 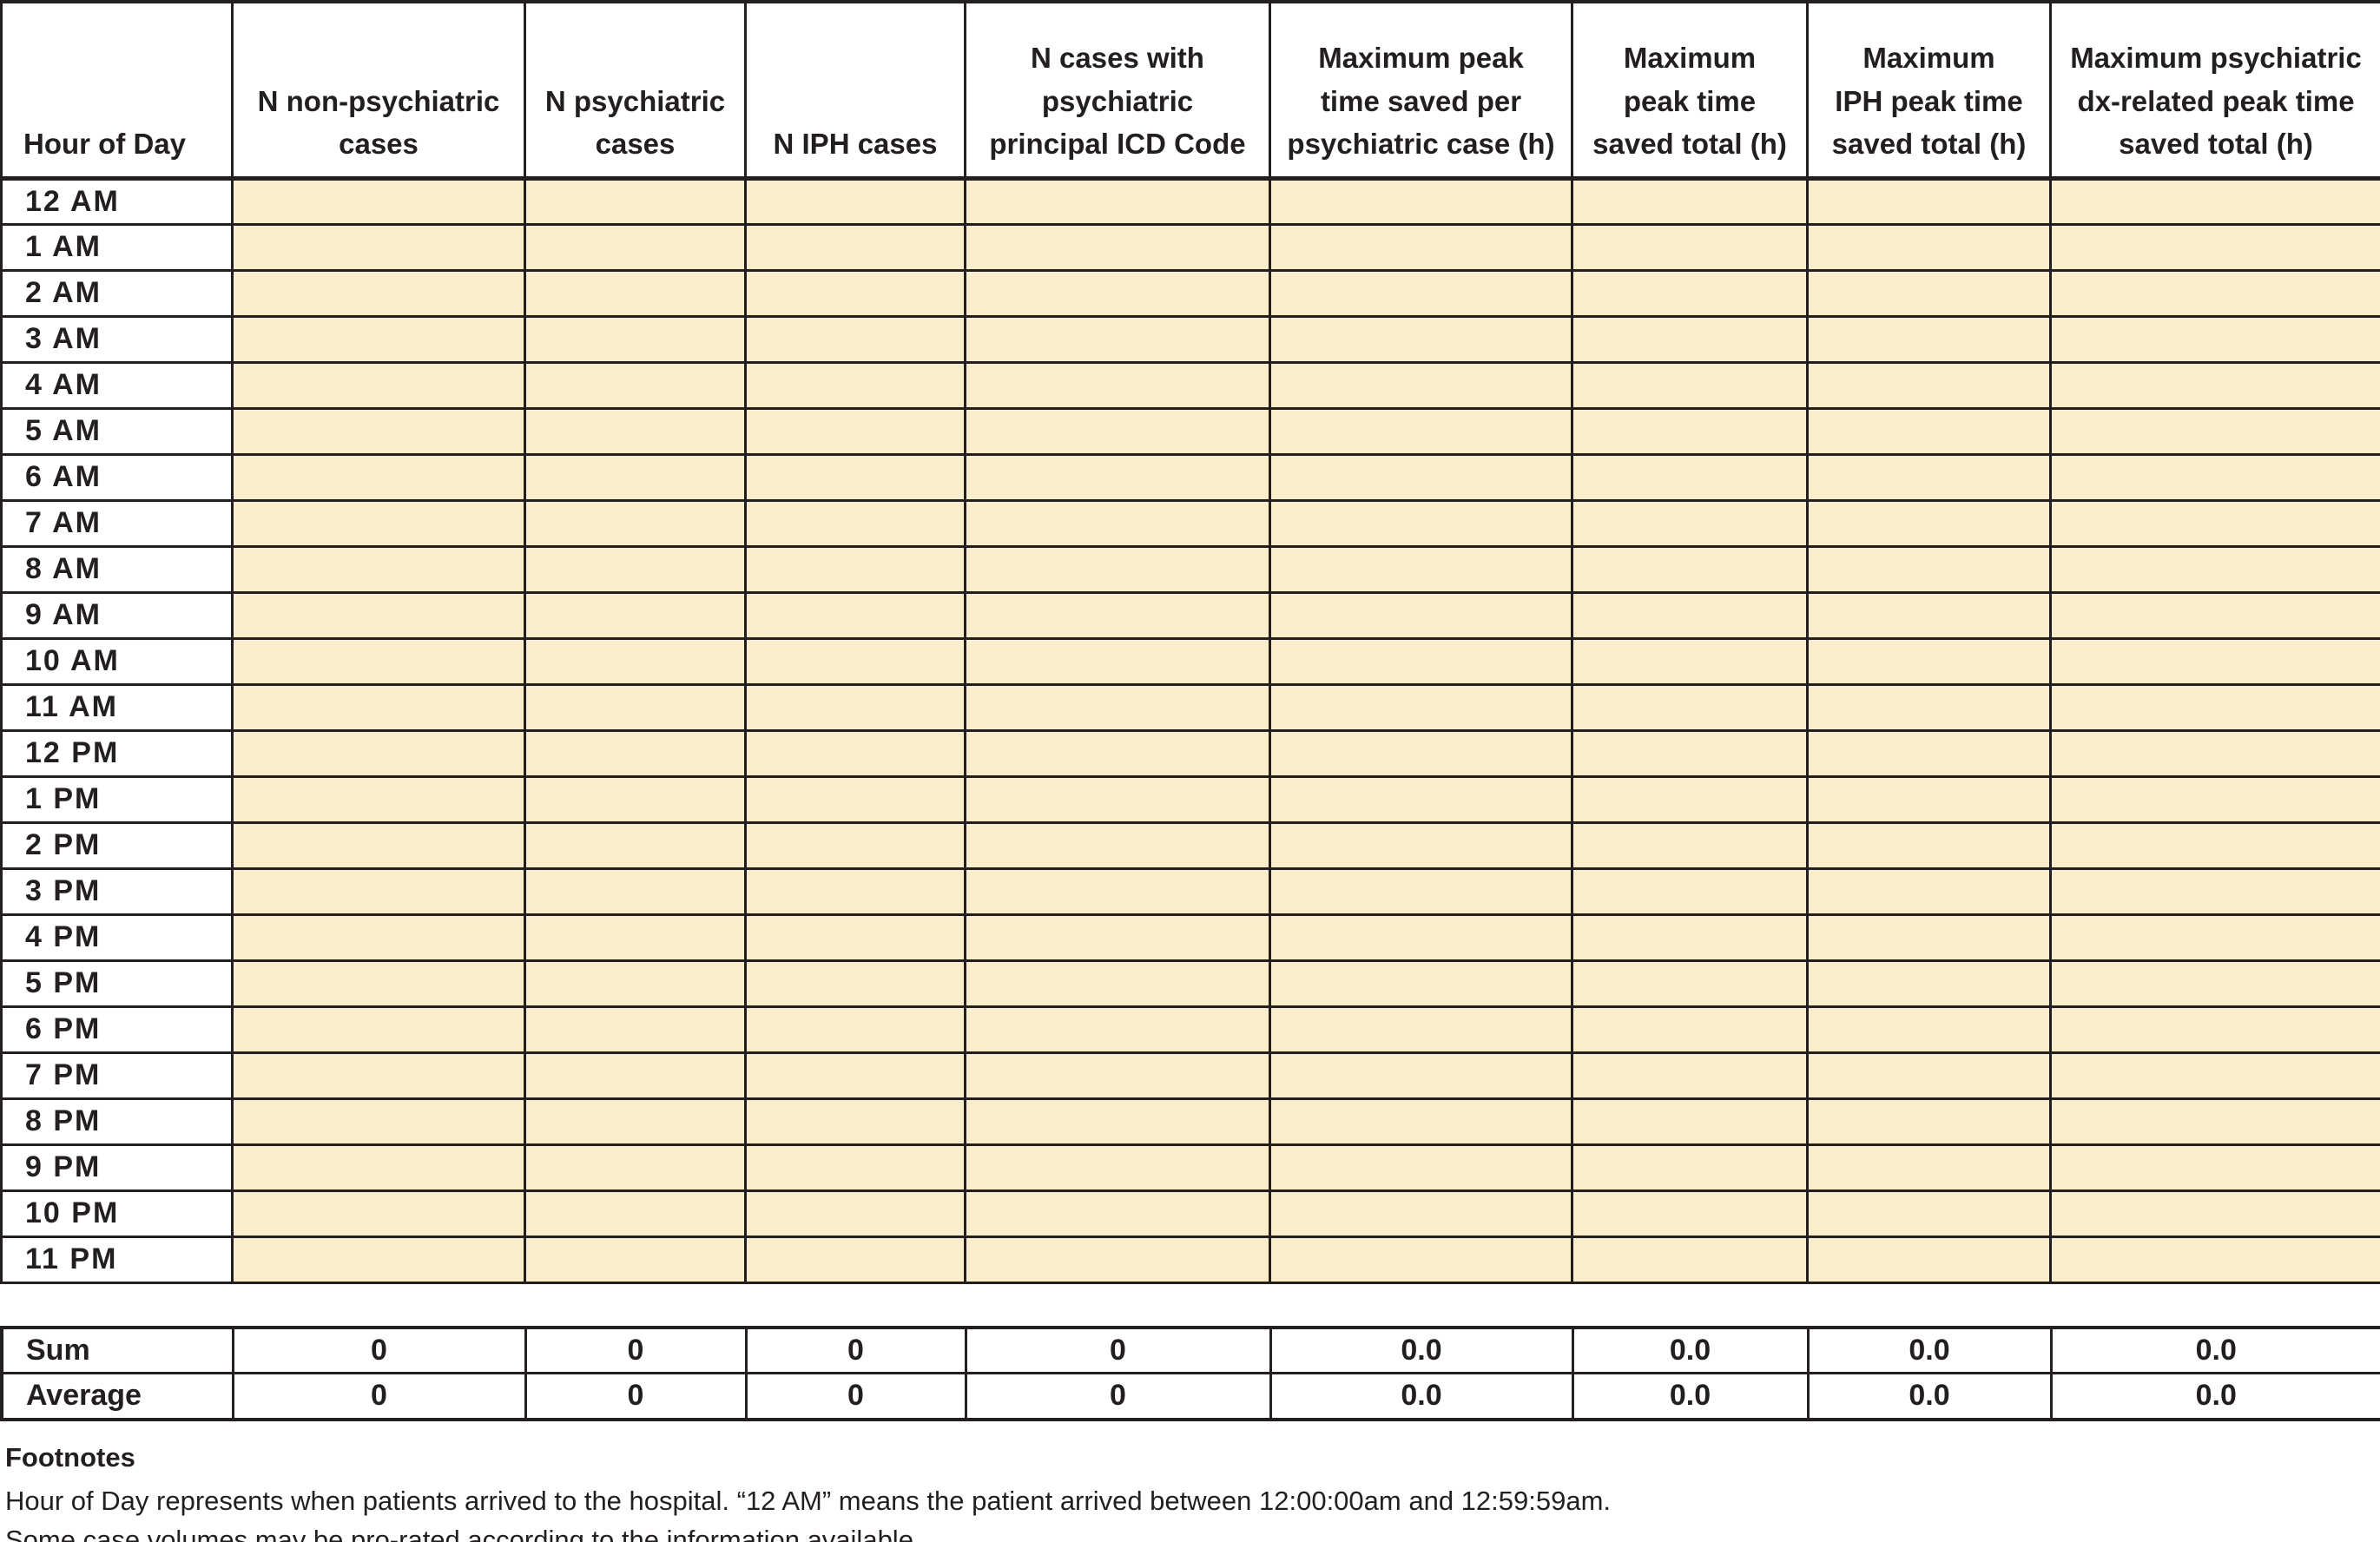 What do you see at coordinates (378, 90) in the screenshot?
I see `column-header: N non-psychiatric cases` at bounding box center [378, 90].